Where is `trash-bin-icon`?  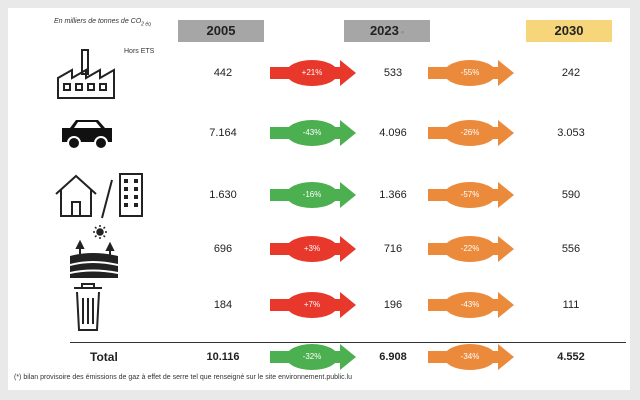
trash-bin-icon is located at coordinates (112, 308).